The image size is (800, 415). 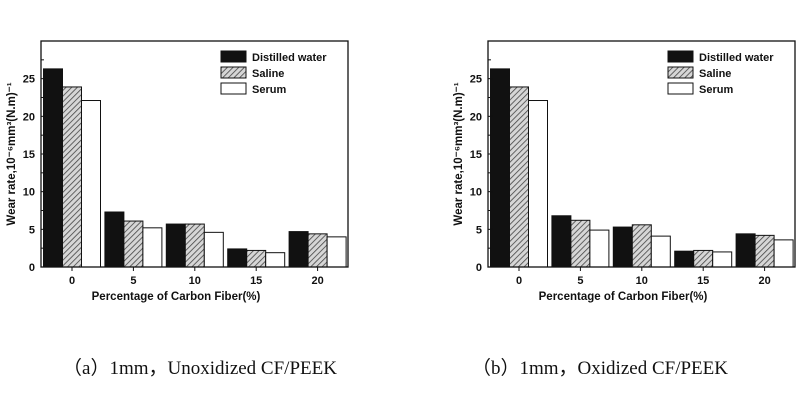 What do you see at coordinates (200, 368) in the screenshot?
I see `caption-a: （a）1mm，Unoxidized CF/PEEK` at bounding box center [200, 368].